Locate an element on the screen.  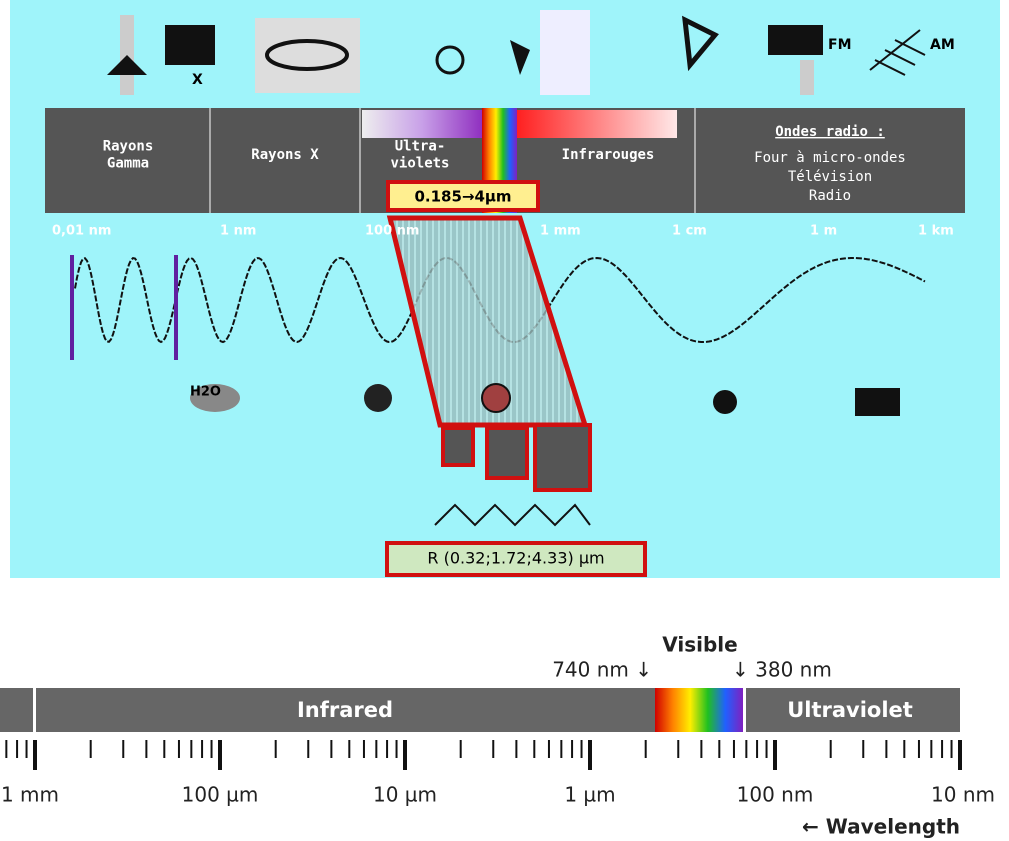
band-label: Gamma is located at coordinates (128, 164).